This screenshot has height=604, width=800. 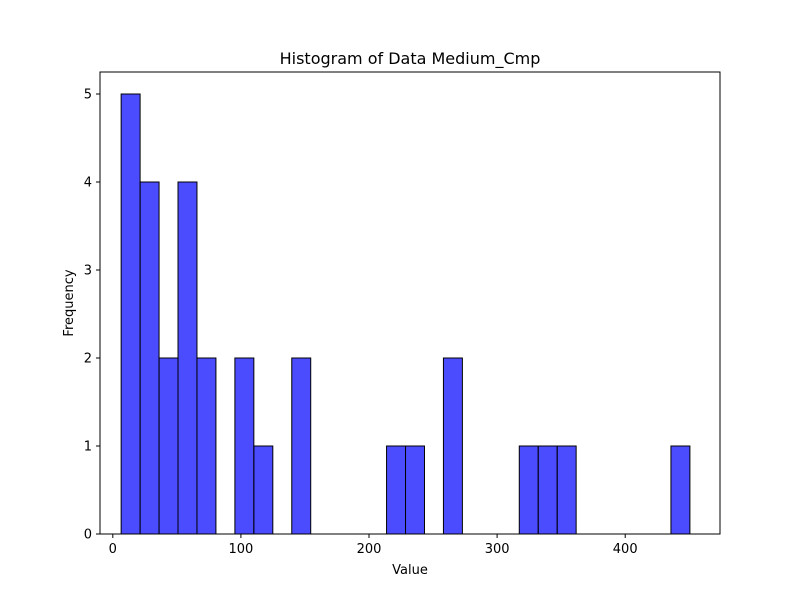 What do you see at coordinates (113, 549) in the screenshot?
I see `x-tick-label: 0` at bounding box center [113, 549].